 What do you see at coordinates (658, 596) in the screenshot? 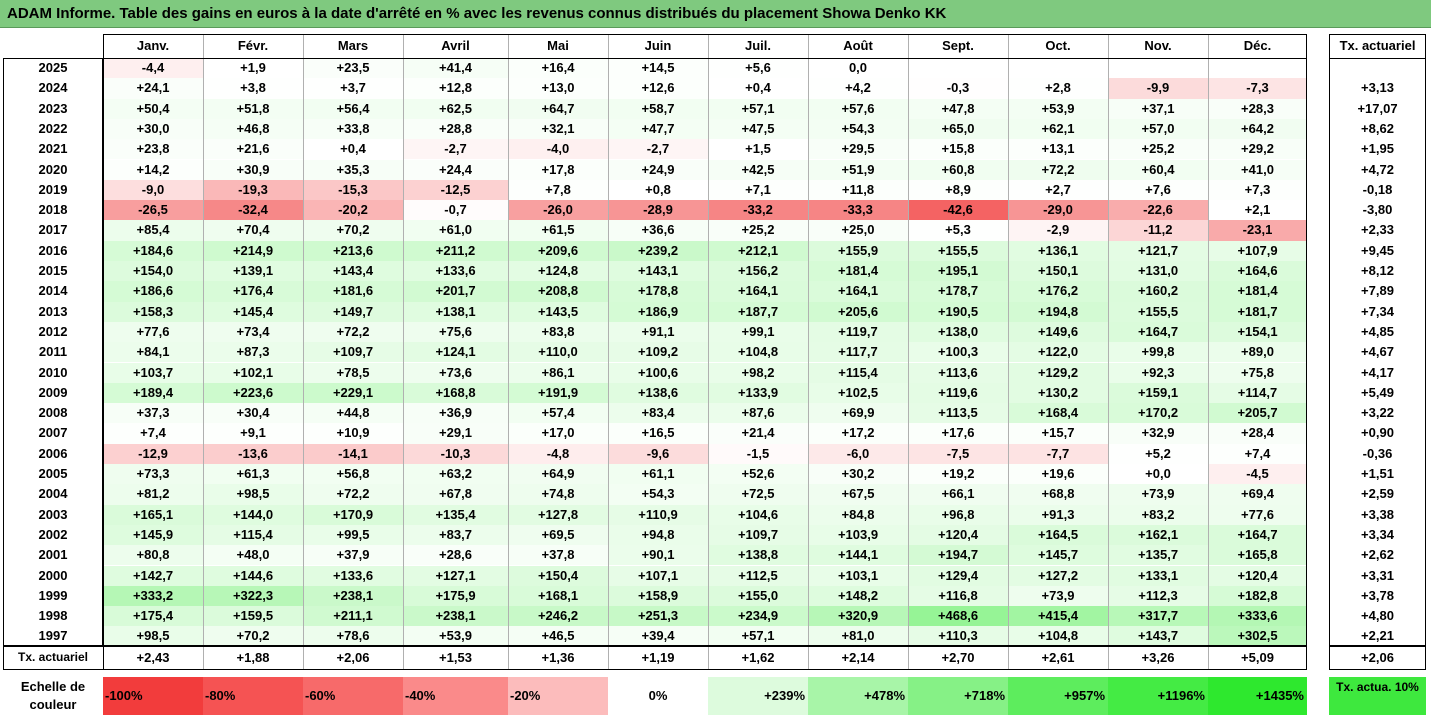
I see `gain-cell: +158,9` at bounding box center [658, 596].